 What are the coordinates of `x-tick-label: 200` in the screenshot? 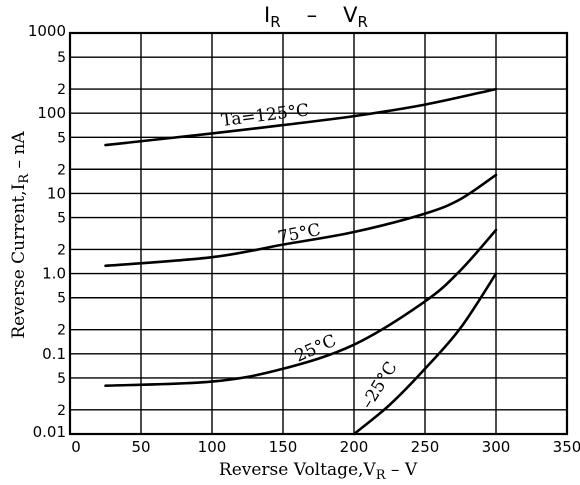 It's located at (354, 447).